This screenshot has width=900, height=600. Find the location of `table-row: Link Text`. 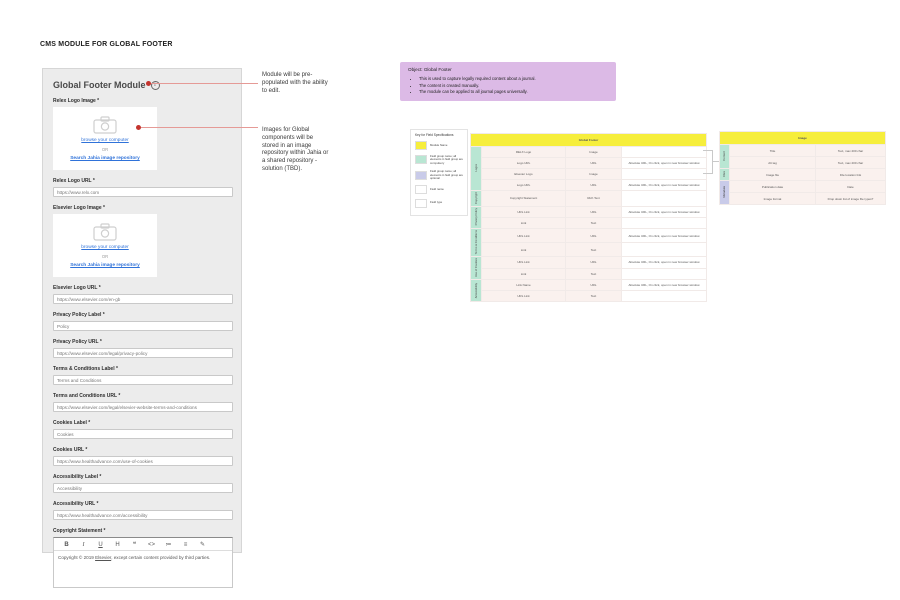

table-row: Link Text is located at coordinates (589, 222).